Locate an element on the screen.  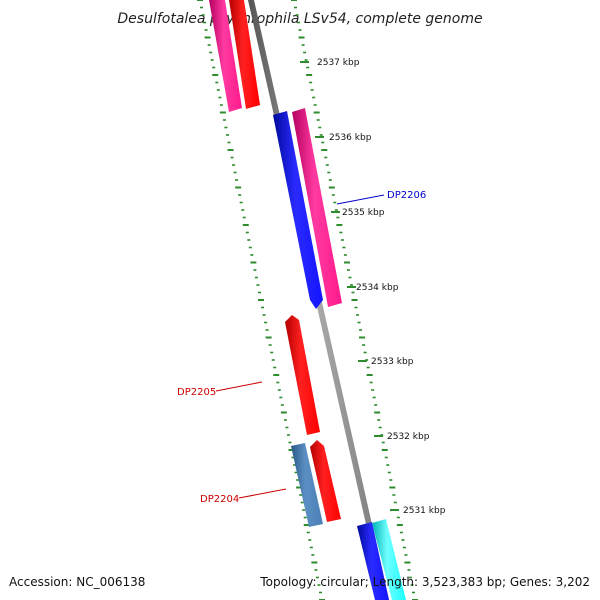
kbp-label: 2532 kbp is located at coordinates (408, 437).